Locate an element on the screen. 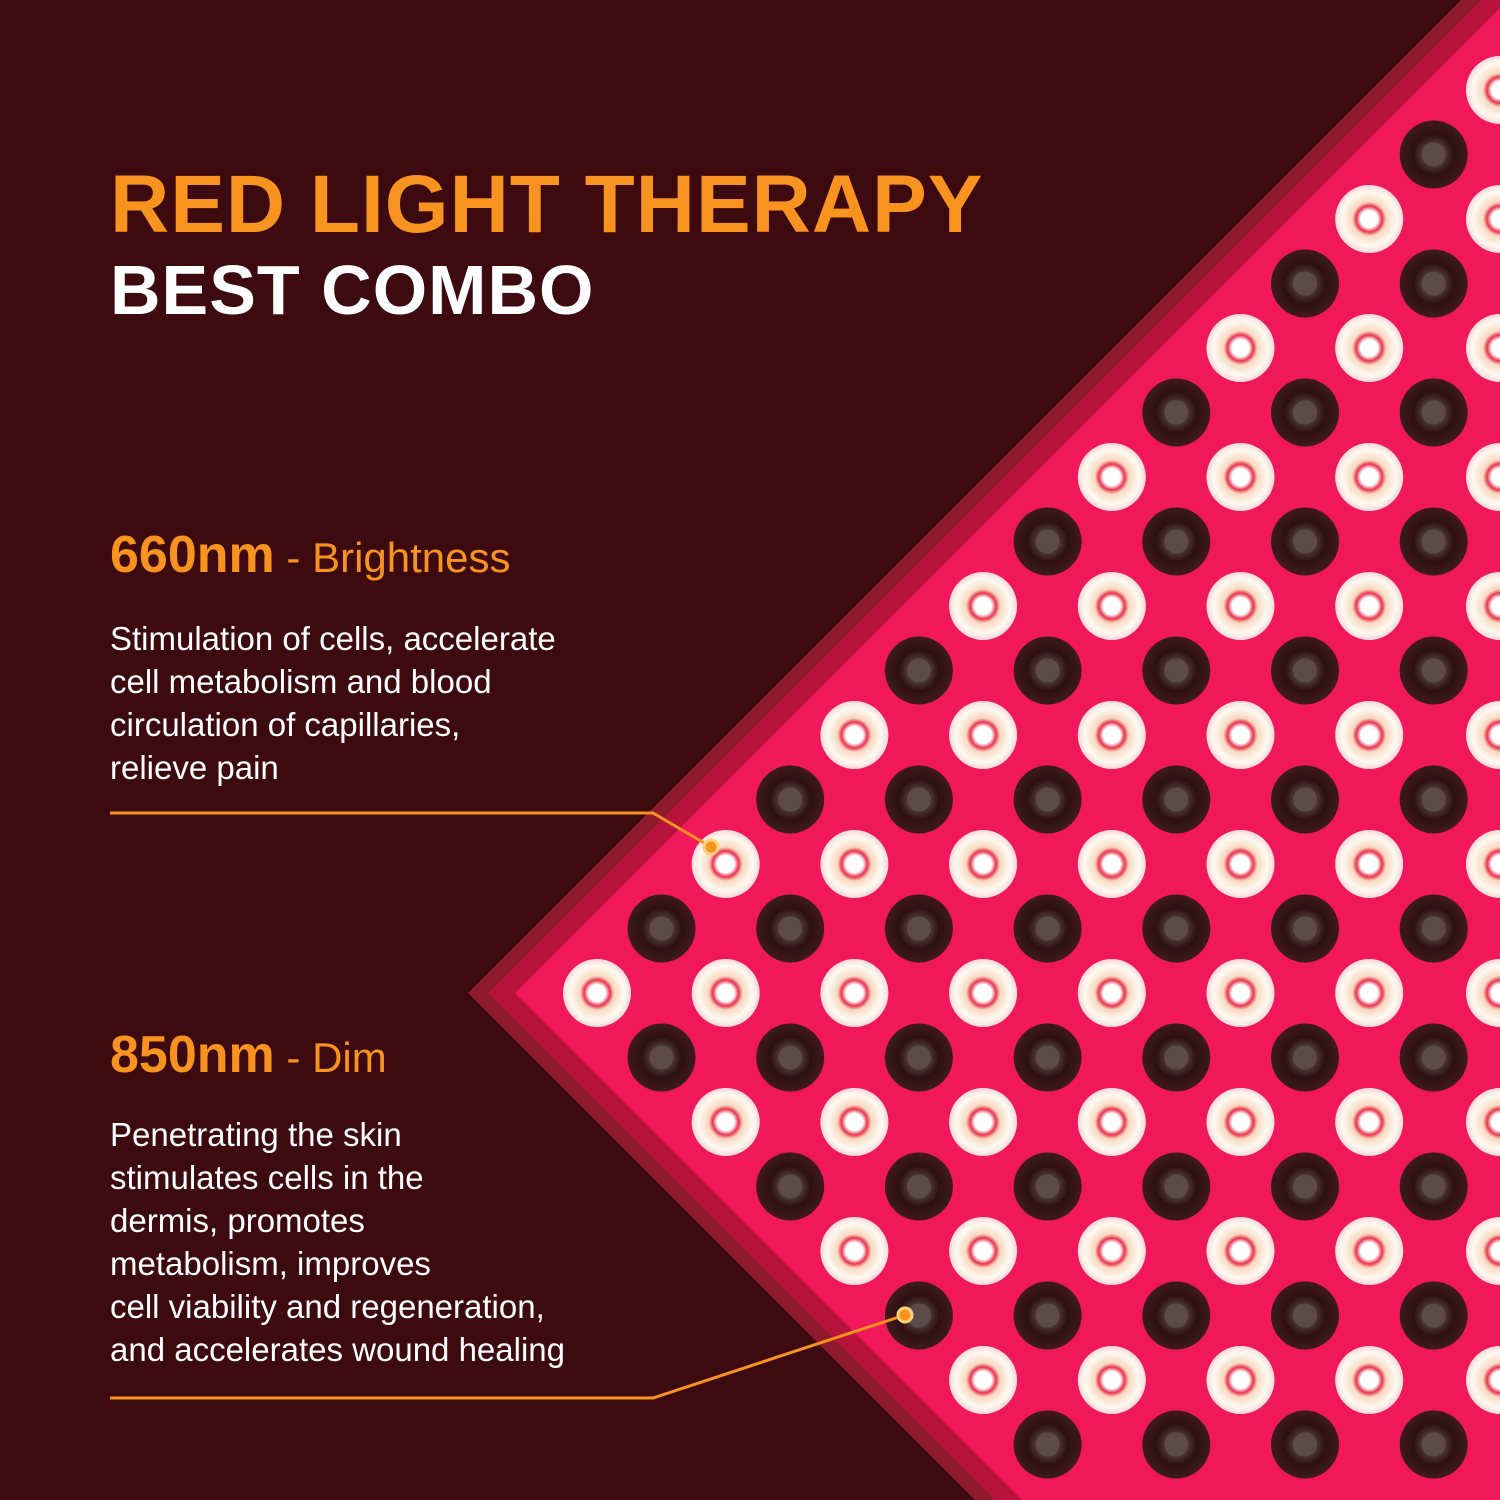  description-line: relieve pain is located at coordinates (194, 767).